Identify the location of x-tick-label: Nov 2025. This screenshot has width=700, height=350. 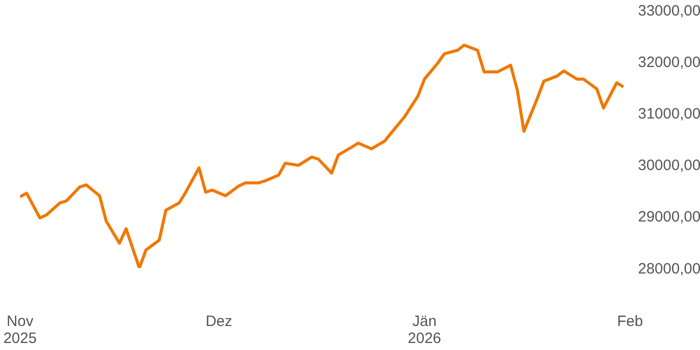
(20, 330).